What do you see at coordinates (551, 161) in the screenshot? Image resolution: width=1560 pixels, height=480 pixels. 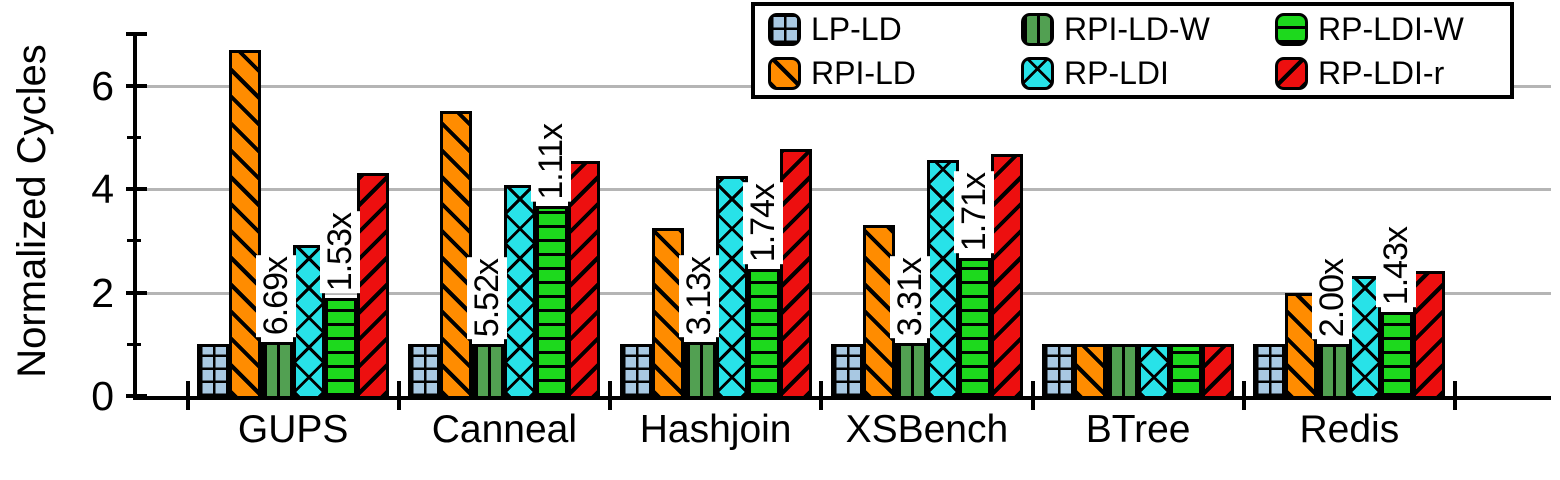 I see `bar-annotation-Canneal: 1.11x` at bounding box center [551, 161].